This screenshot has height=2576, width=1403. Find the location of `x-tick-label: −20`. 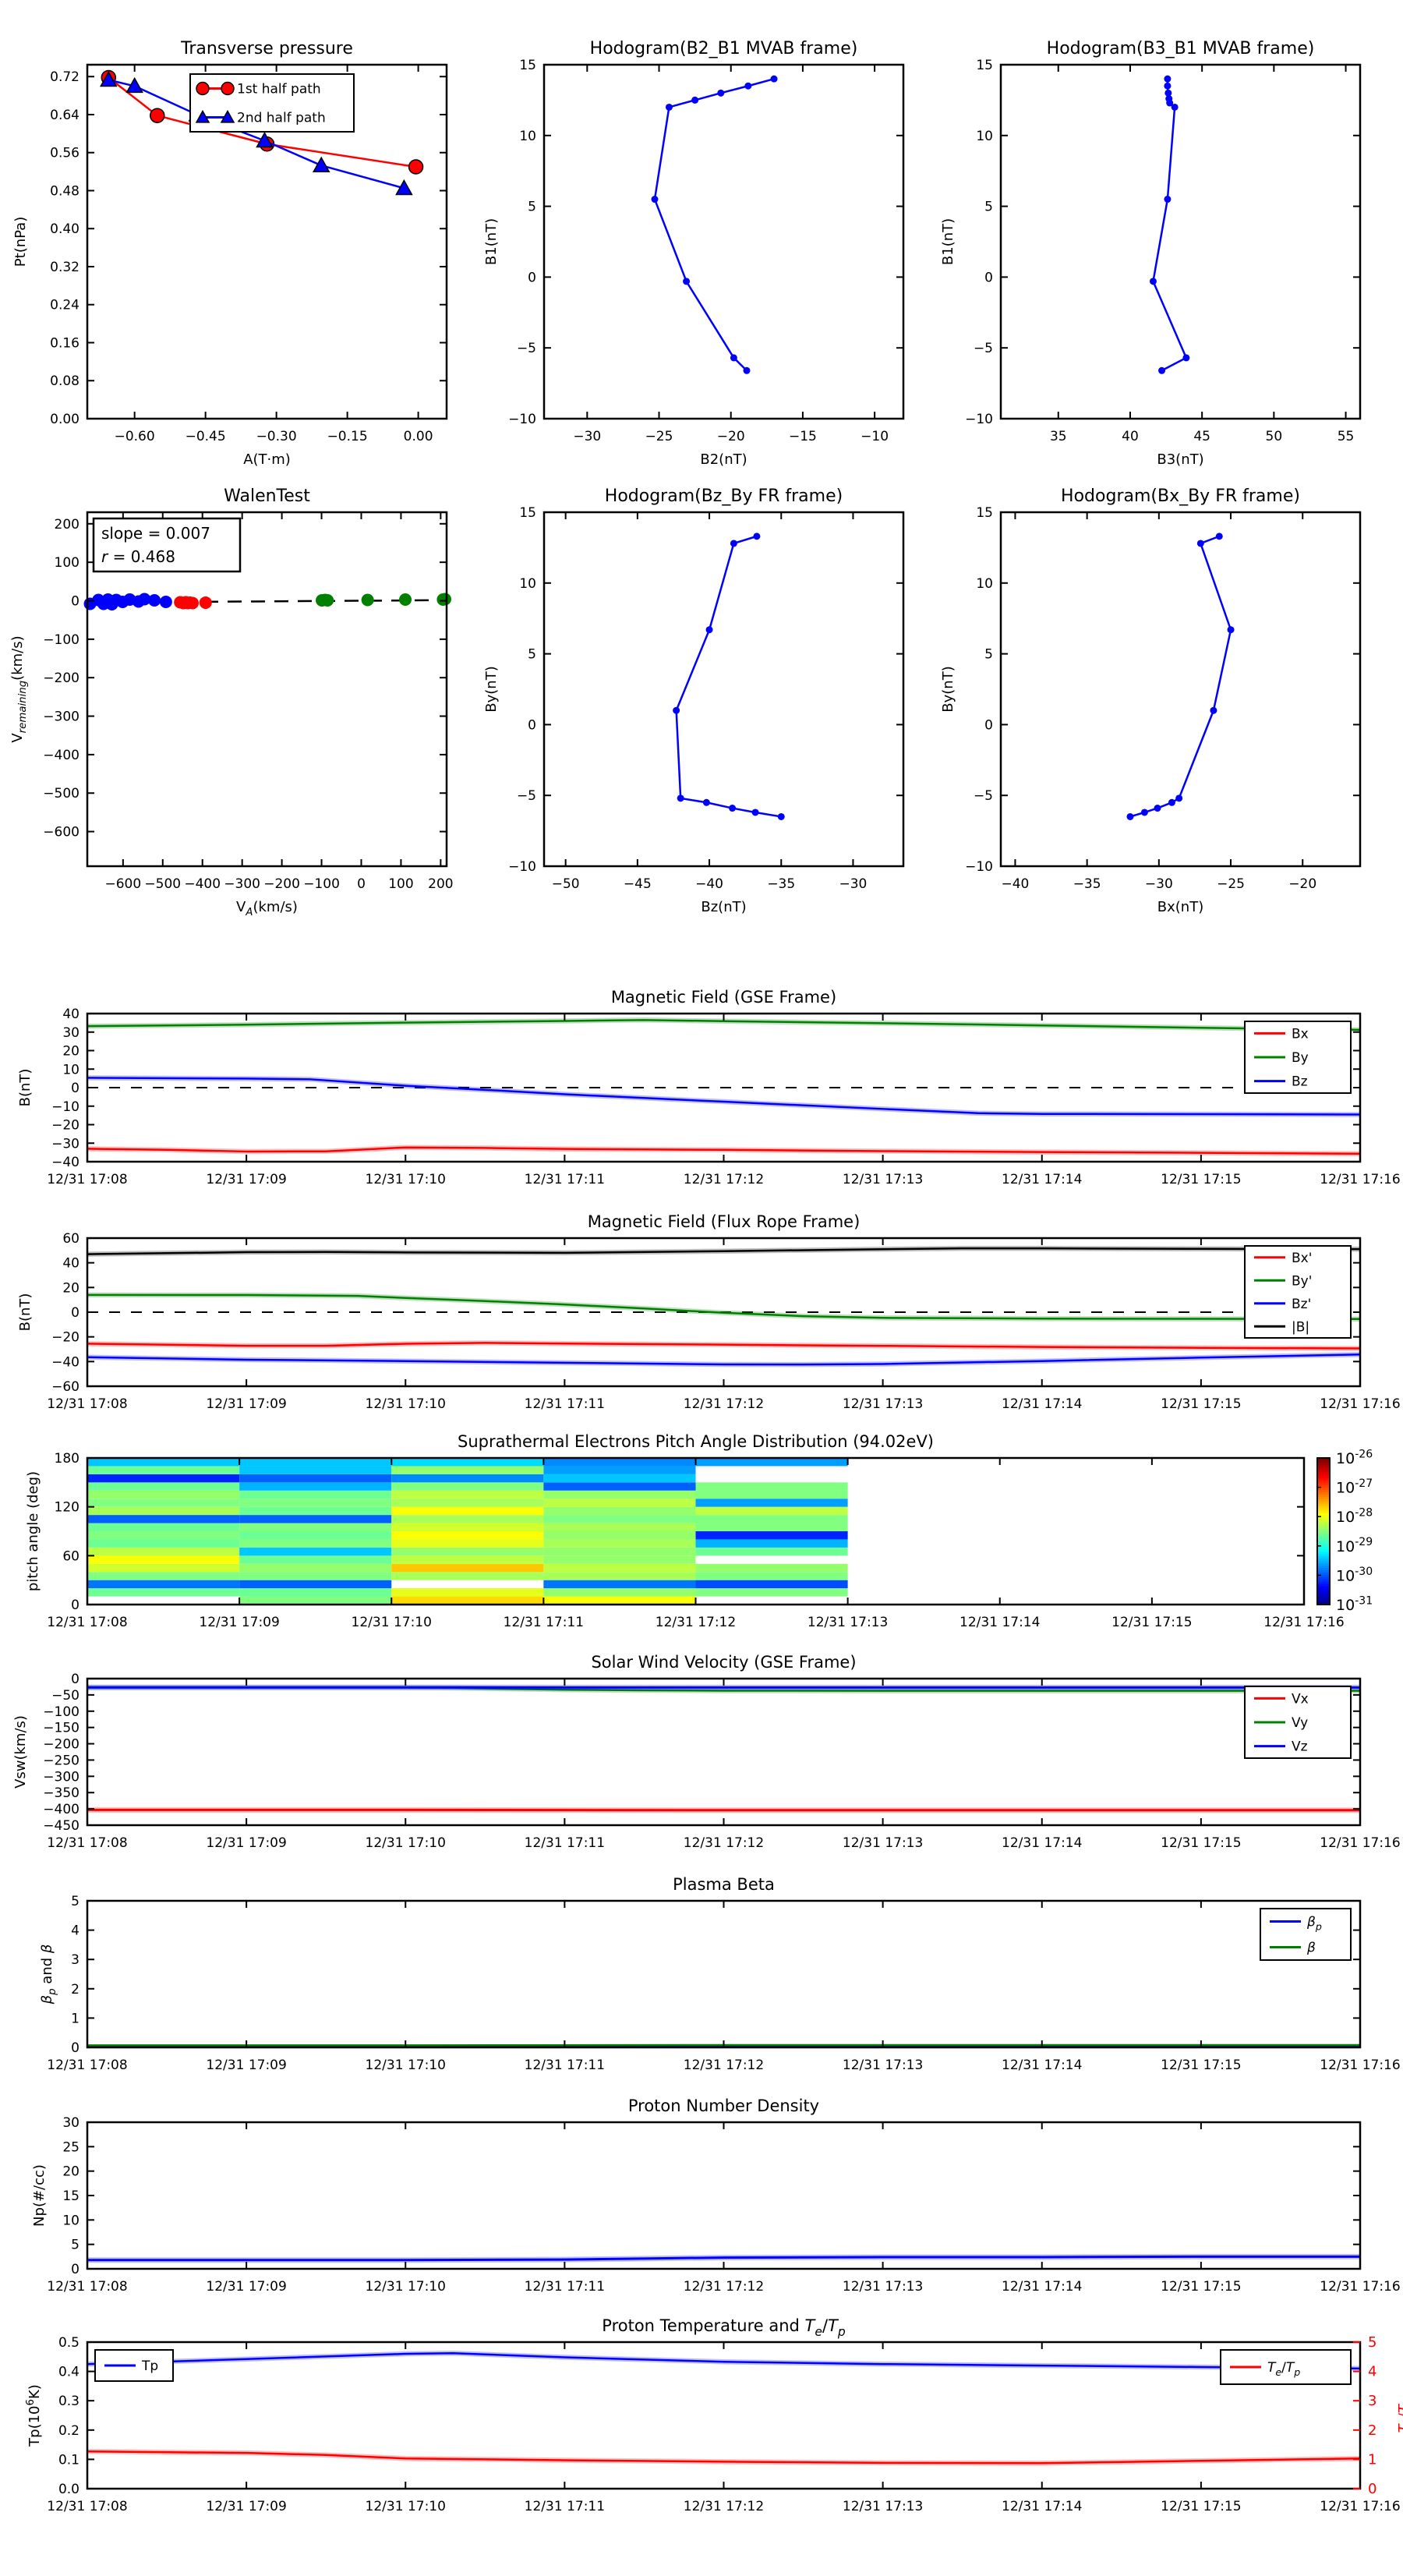

x-tick-label: −20 is located at coordinates (731, 436).